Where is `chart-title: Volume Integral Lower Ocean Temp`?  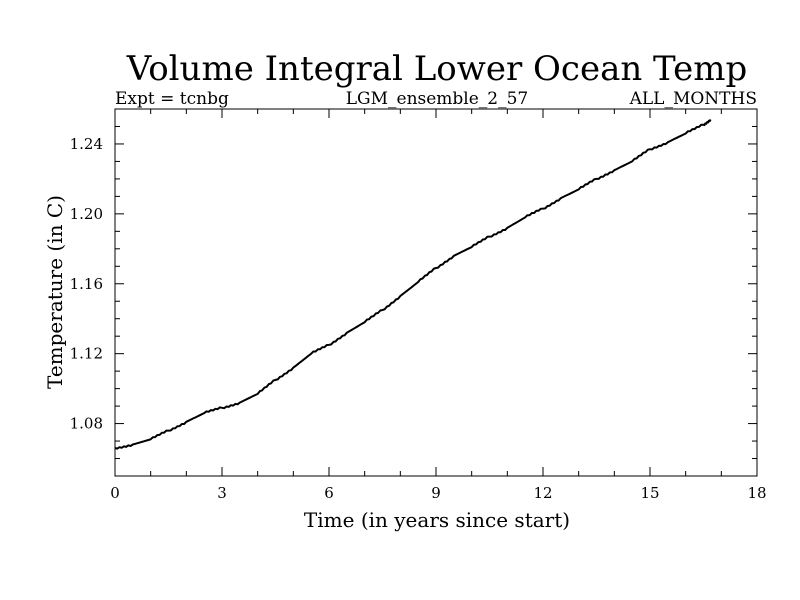 chart-title: Volume Integral Lower Ocean Temp is located at coordinates (436, 69).